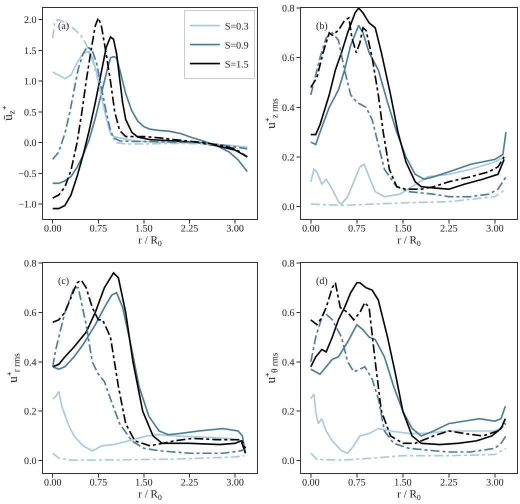  What do you see at coordinates (236, 64) in the screenshot?
I see `legend-label: S=1.5` at bounding box center [236, 64].